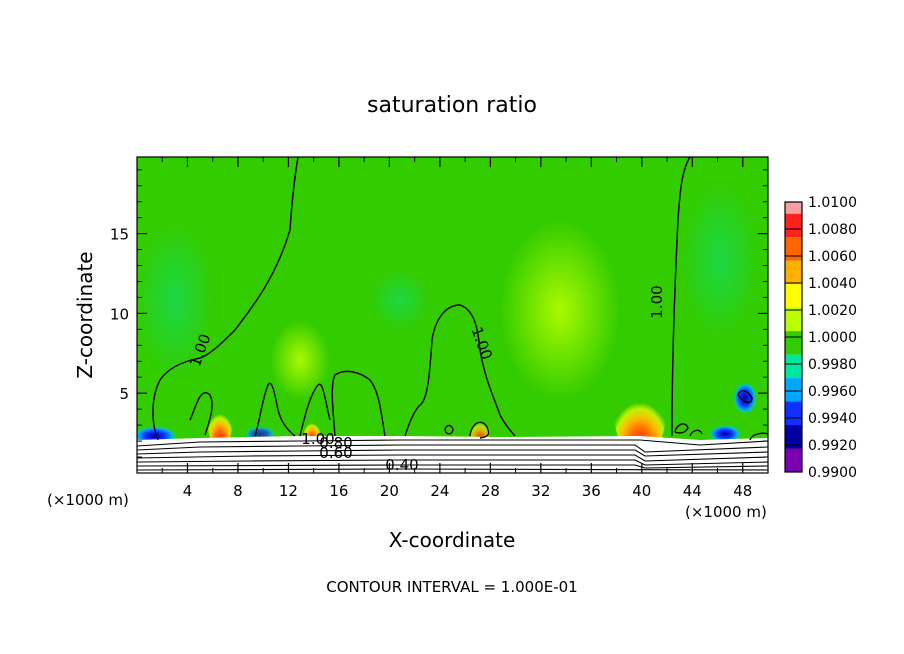 The width and height of the screenshot is (904, 654). Describe the element at coordinates (832, 419) in the screenshot. I see `colorbar-level-label: 0.9940` at that location.